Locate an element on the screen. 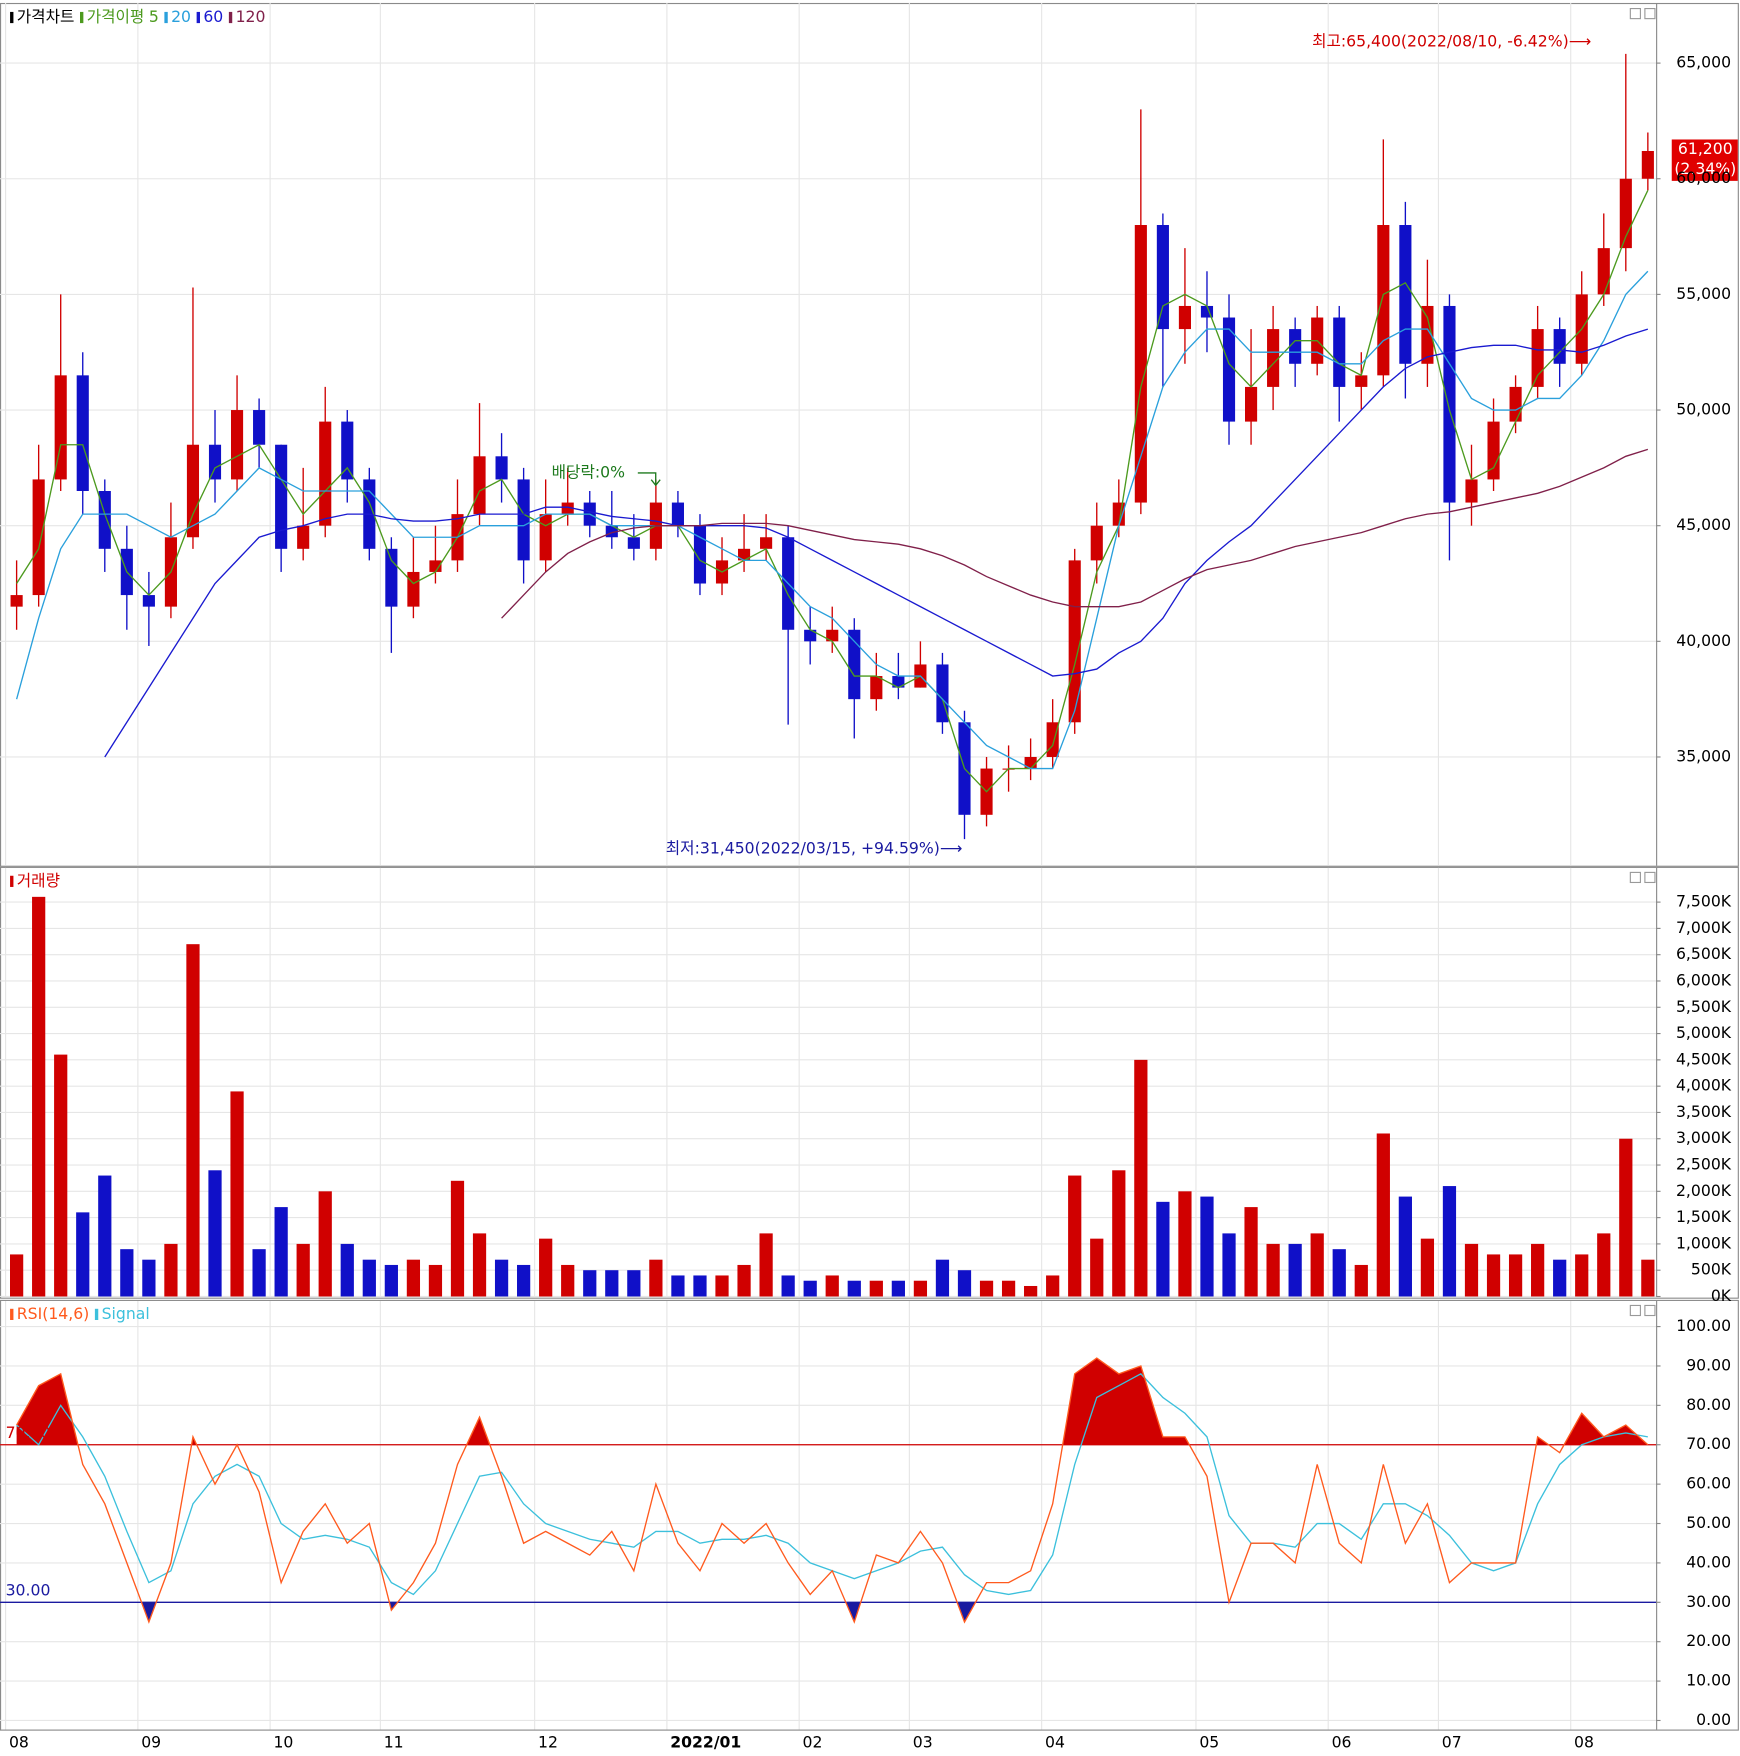 This screenshot has width=1740, height=1756. y-tick-label: 35,000 is located at coordinates (1703, 755).